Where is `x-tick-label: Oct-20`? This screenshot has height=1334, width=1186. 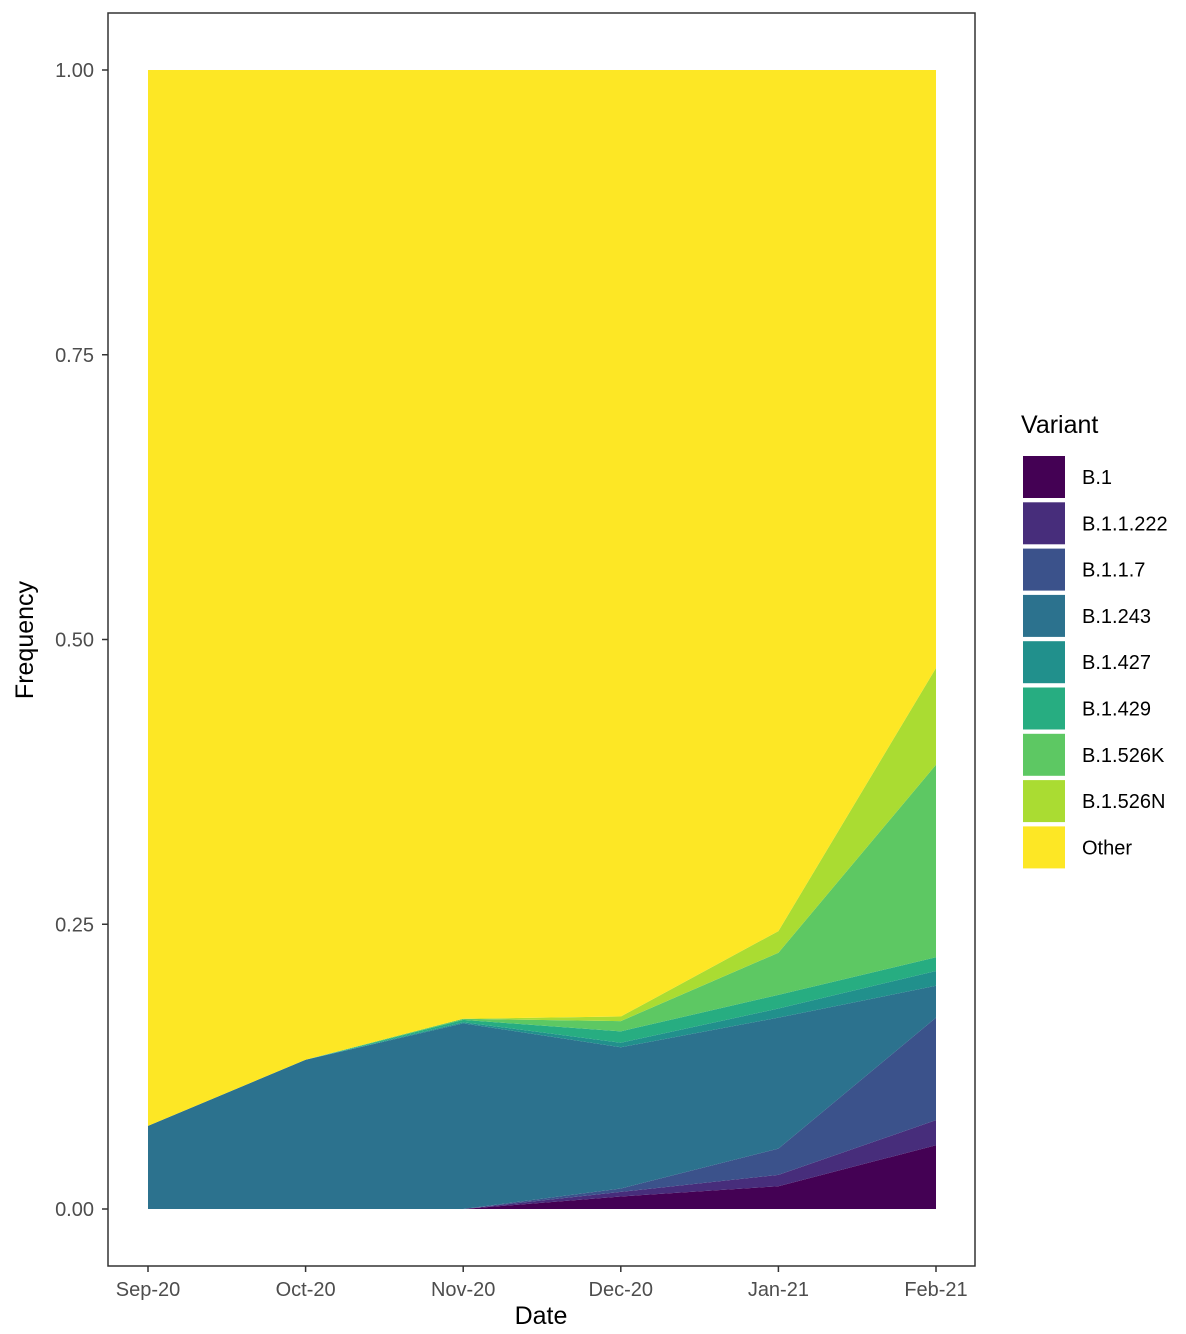 x-tick-label: Oct-20 is located at coordinates (306, 1290).